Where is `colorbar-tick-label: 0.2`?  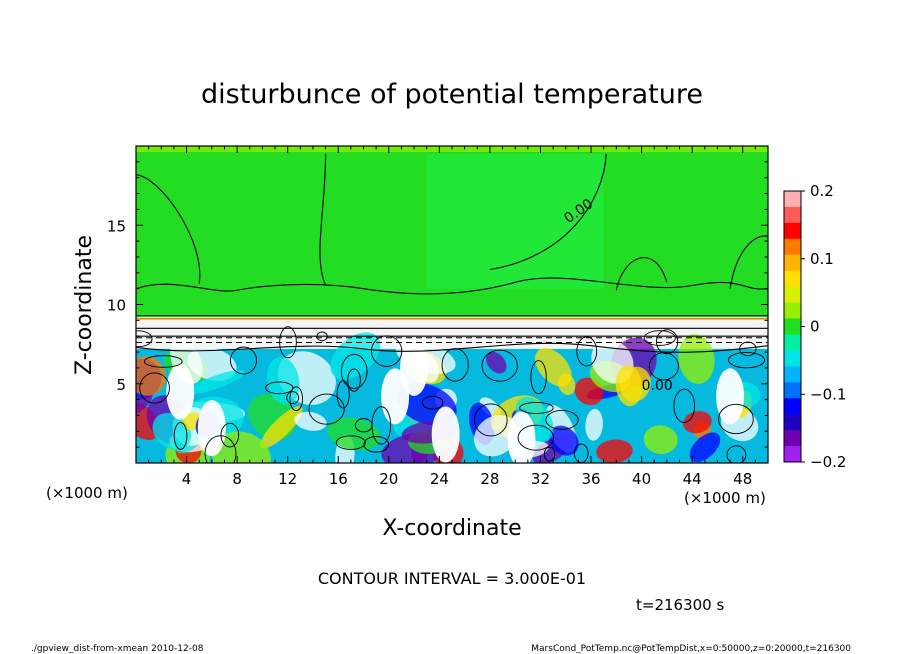 colorbar-tick-label: 0.2 is located at coordinates (822, 191).